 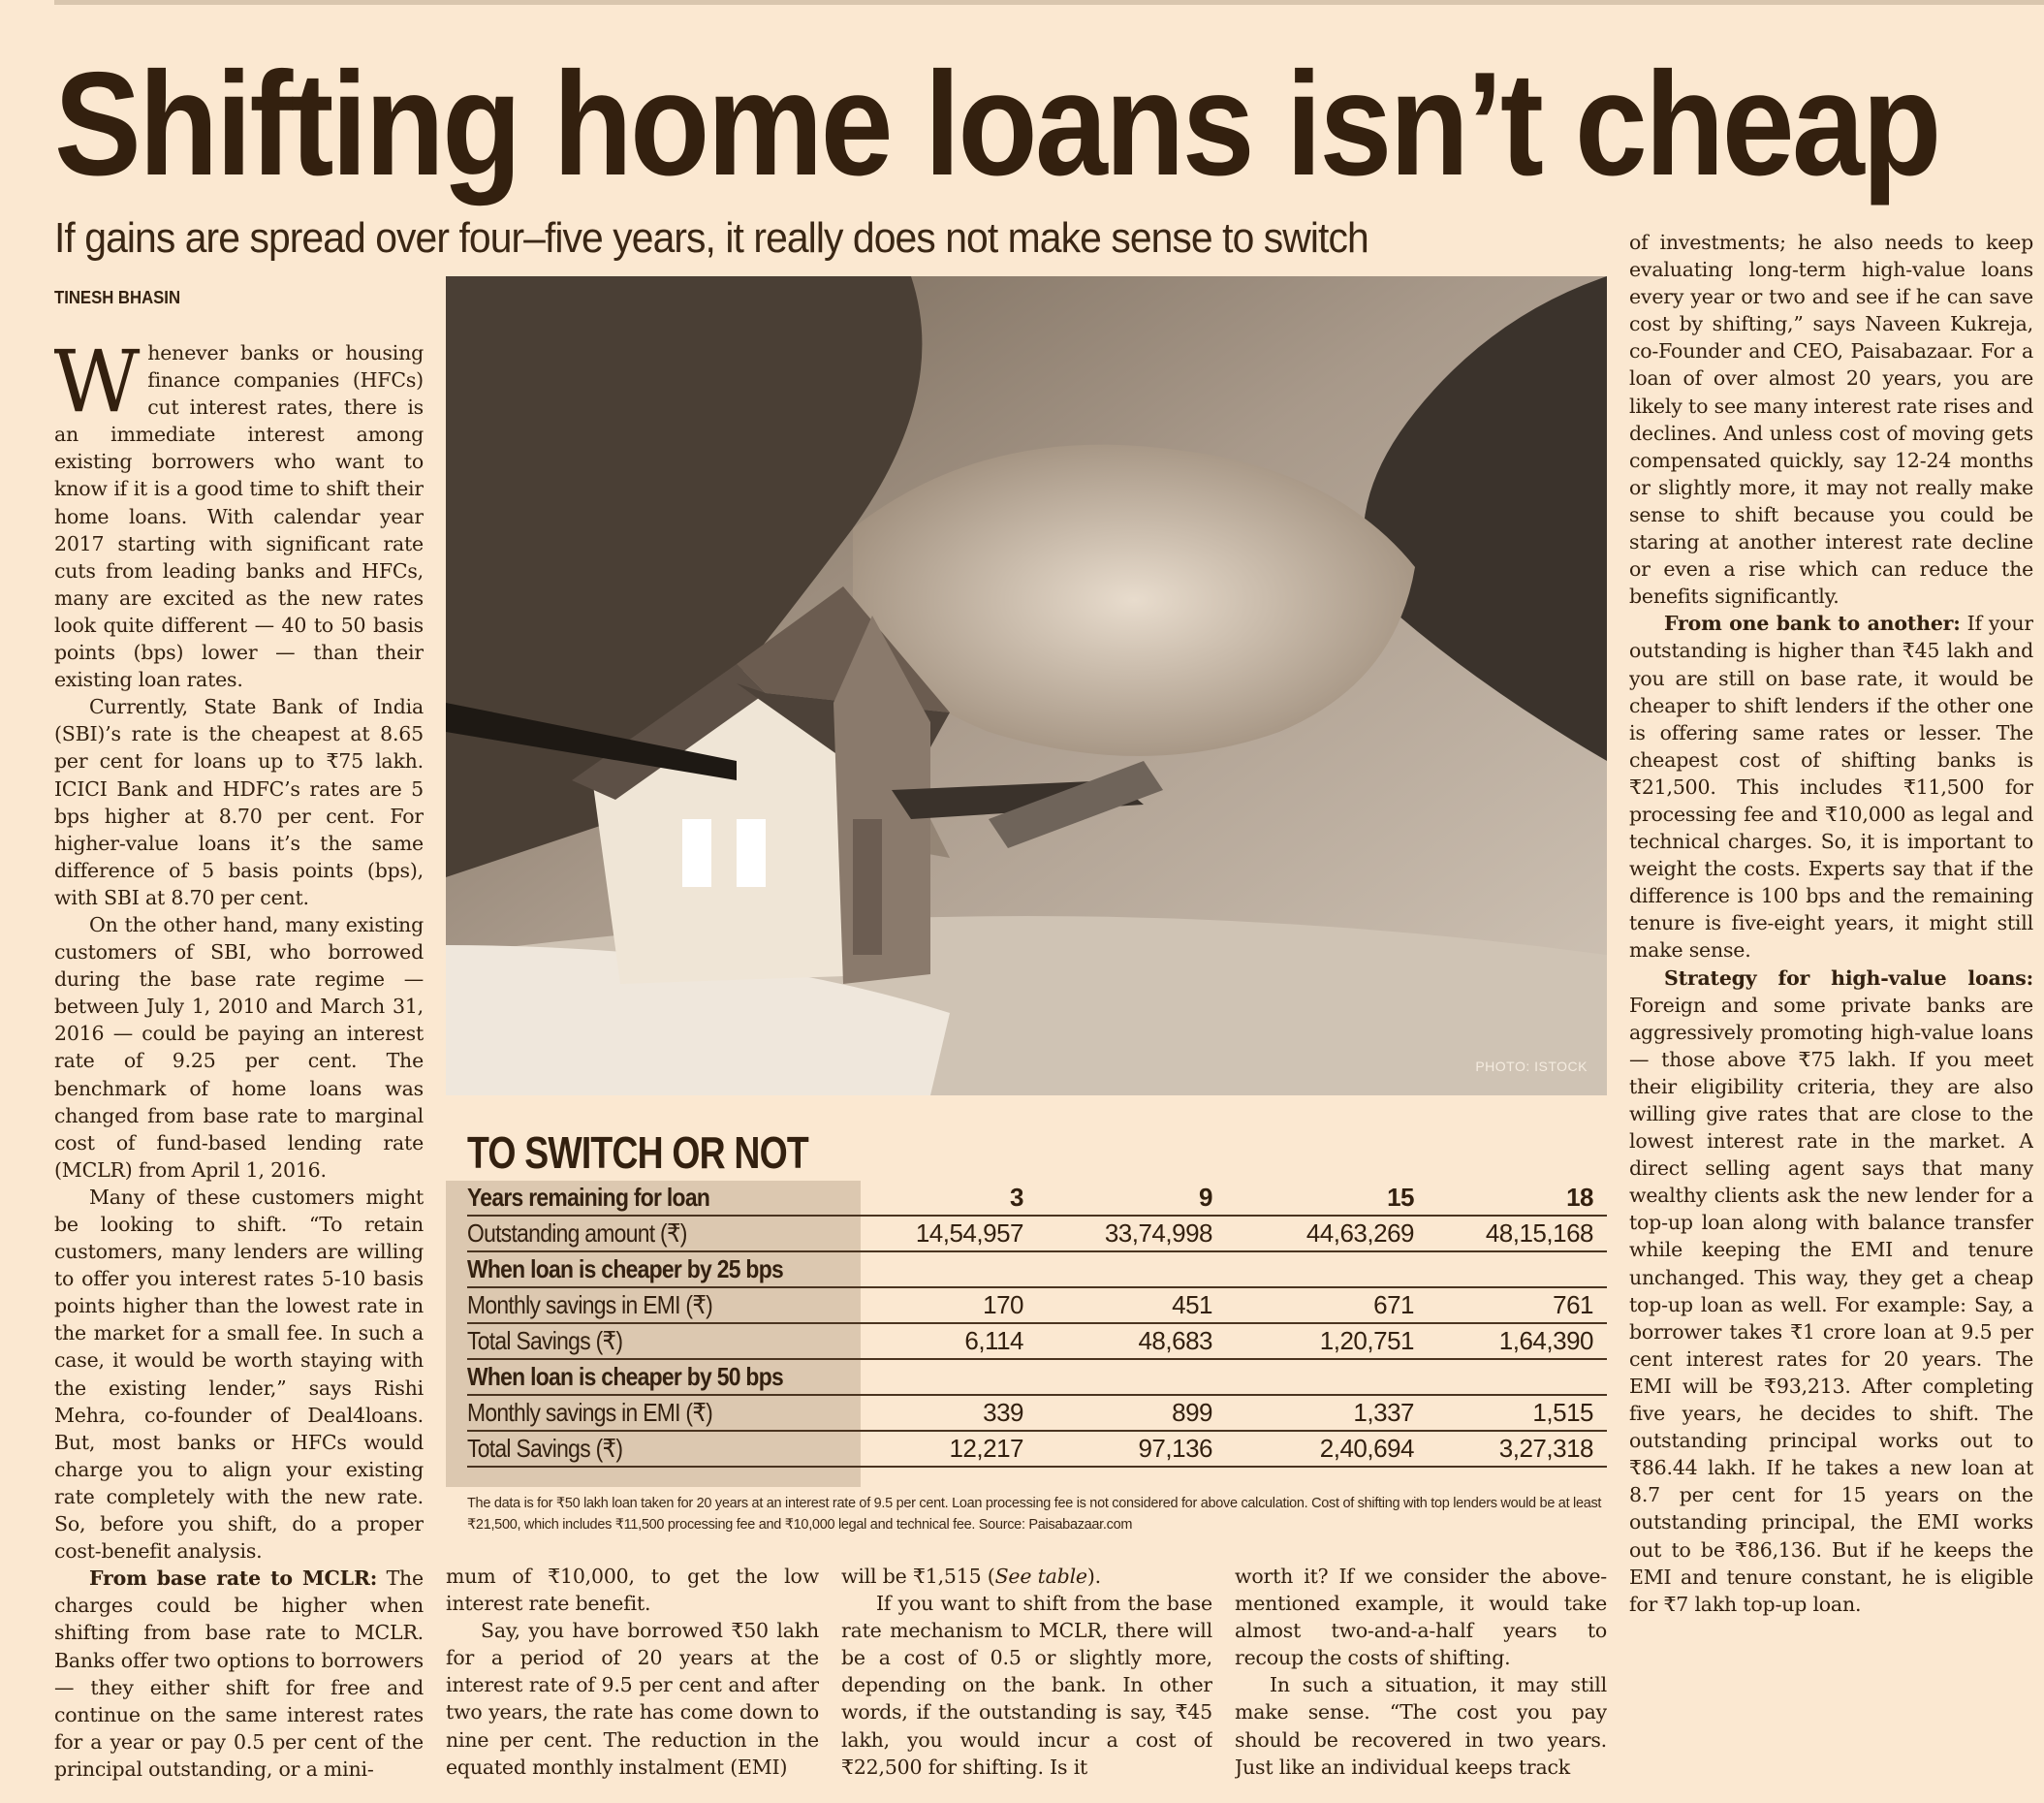 I want to click on byline: TINESH BHASIN, so click(x=117, y=297).